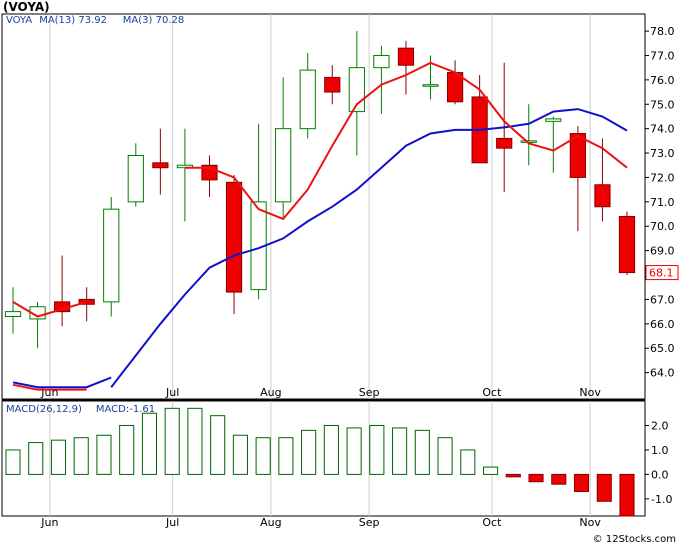 The image size is (680, 546). What do you see at coordinates (662, 202) in the screenshot?
I see `price-y-tick-label: 71.0` at bounding box center [662, 202].